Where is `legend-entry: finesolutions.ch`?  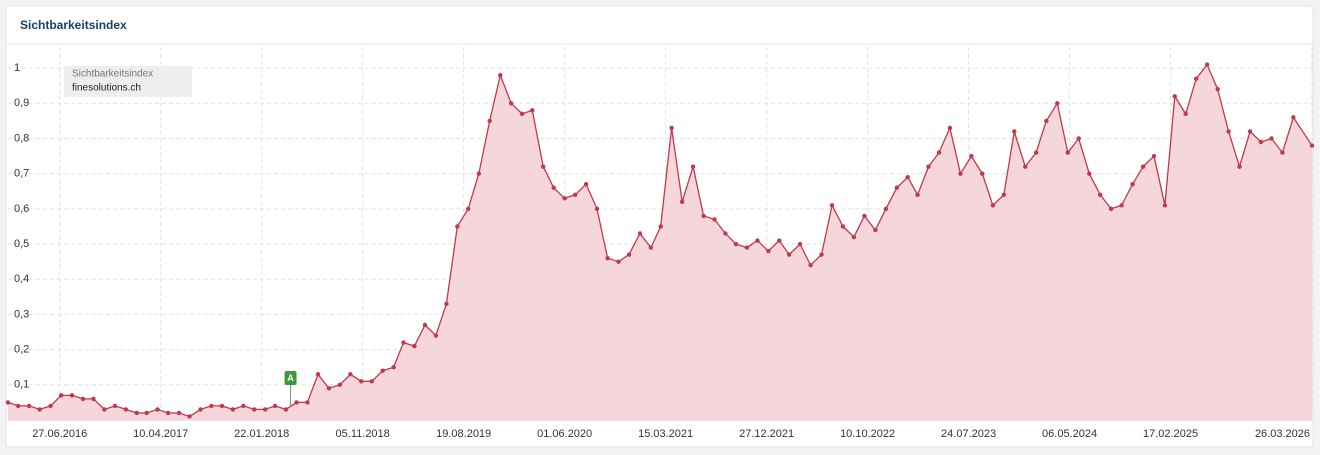
legend-entry: finesolutions.ch is located at coordinates (106, 88).